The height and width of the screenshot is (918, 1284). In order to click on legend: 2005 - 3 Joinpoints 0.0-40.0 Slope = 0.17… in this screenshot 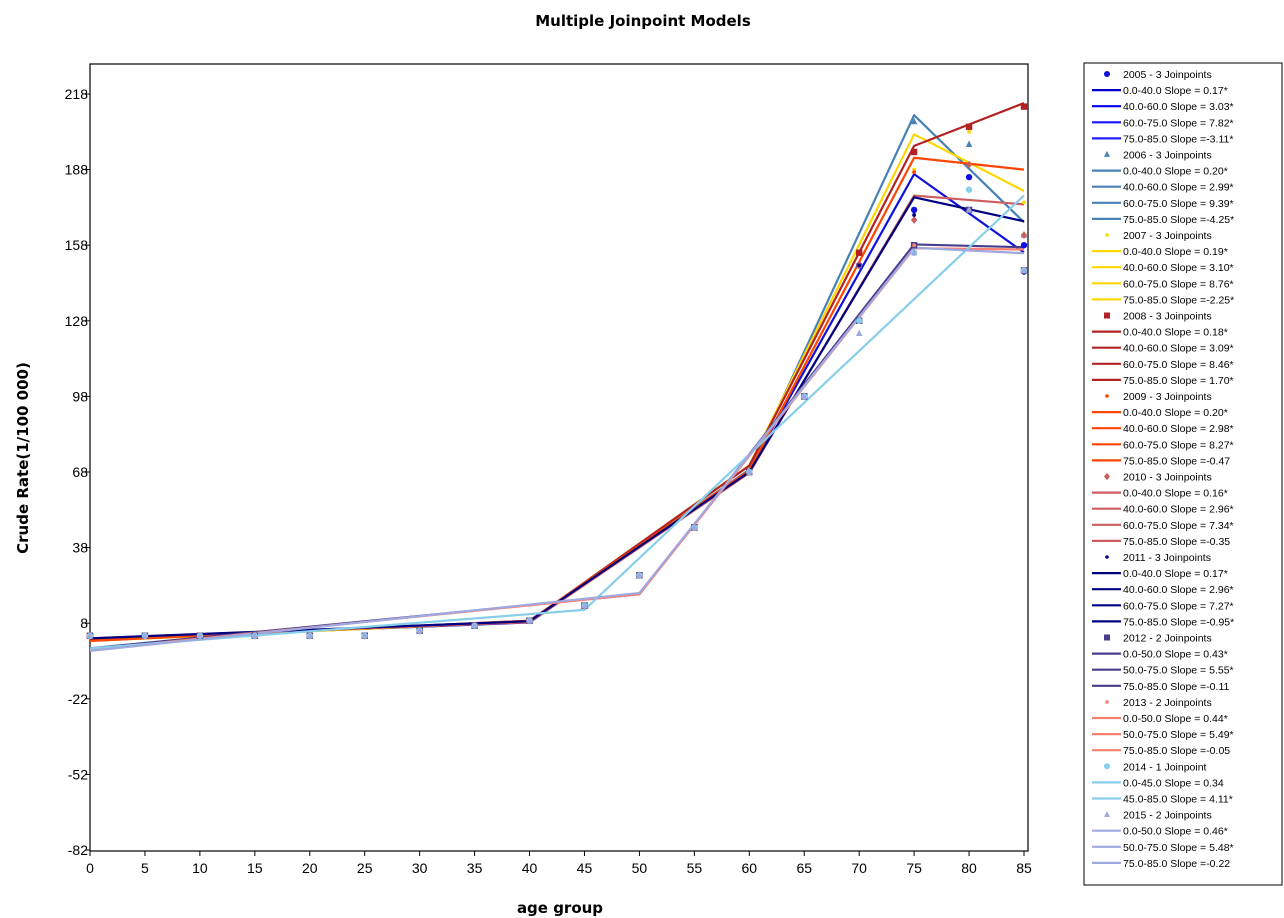, I will do `click(1183, 474)`.